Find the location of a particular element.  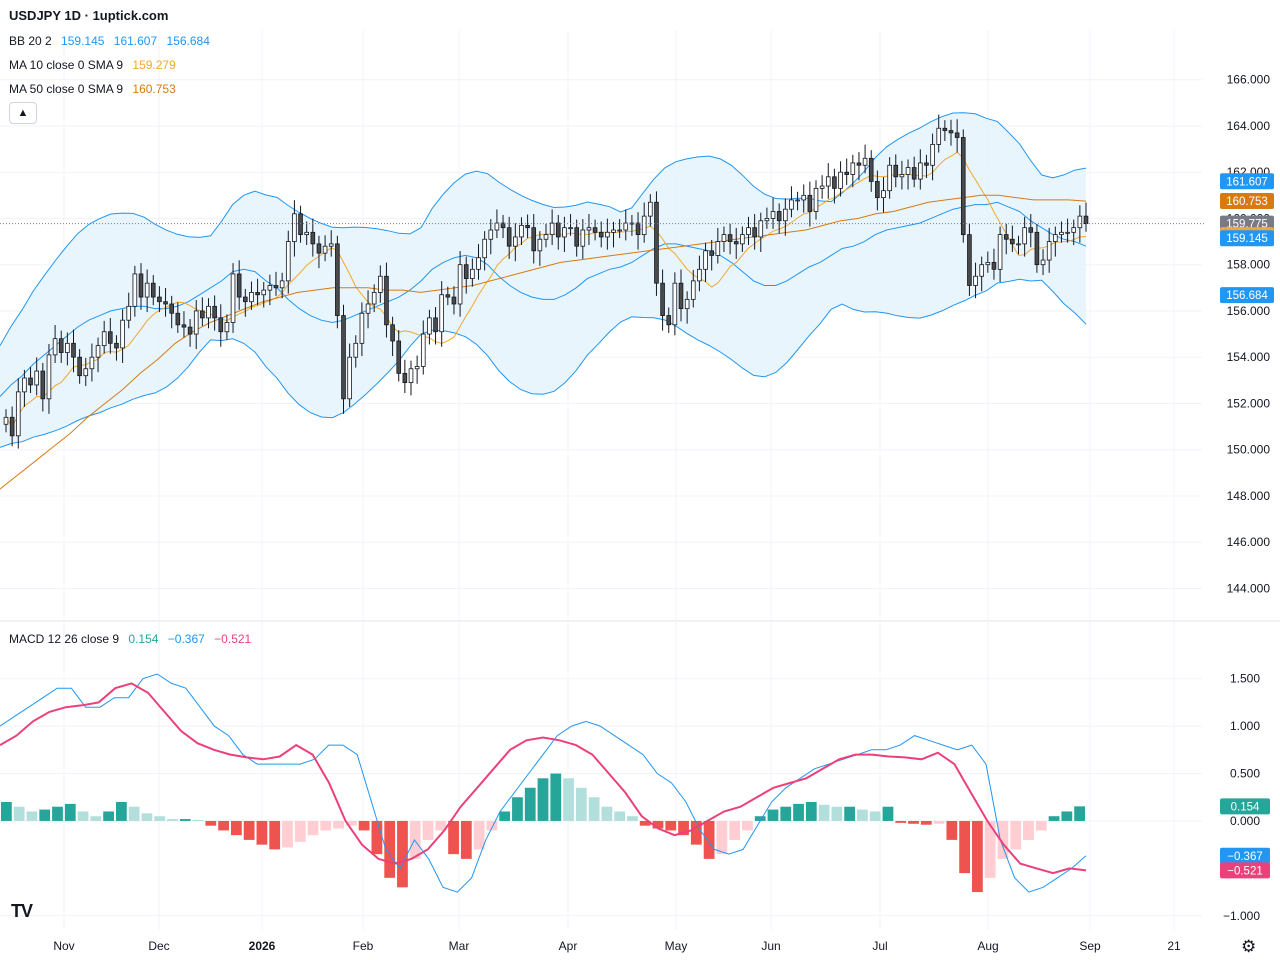

ma50-label: MA 50 close 0 SMA 9 is located at coordinates (66, 89).